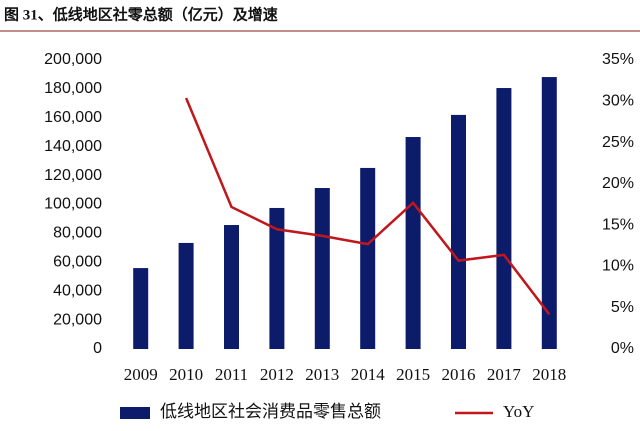  What do you see at coordinates (518, 411) in the screenshot?
I see `legend-label: YoY` at bounding box center [518, 411].